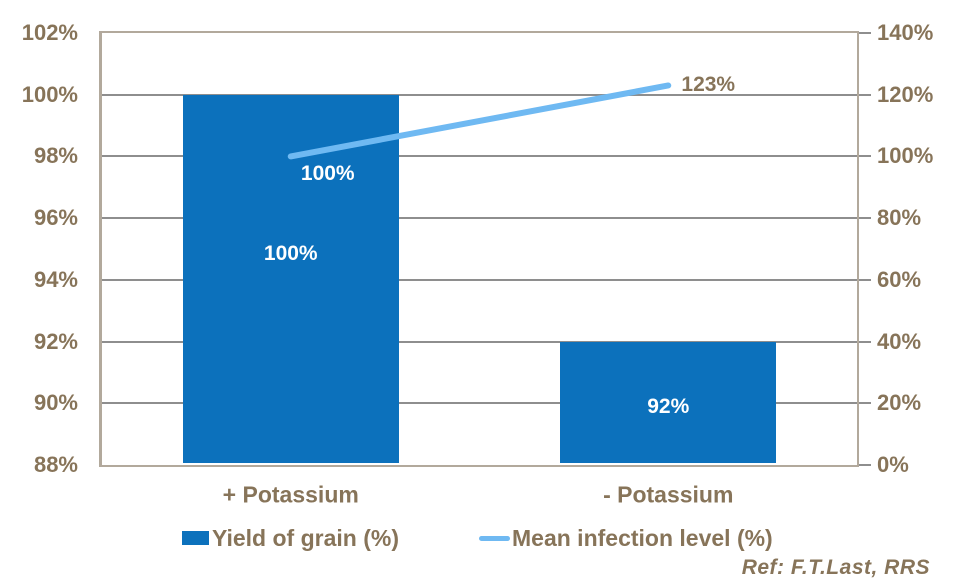 This screenshot has height=583, width=958. What do you see at coordinates (305, 537) in the screenshot?
I see `legend-label-yield: Yield of grain (%)` at bounding box center [305, 537].